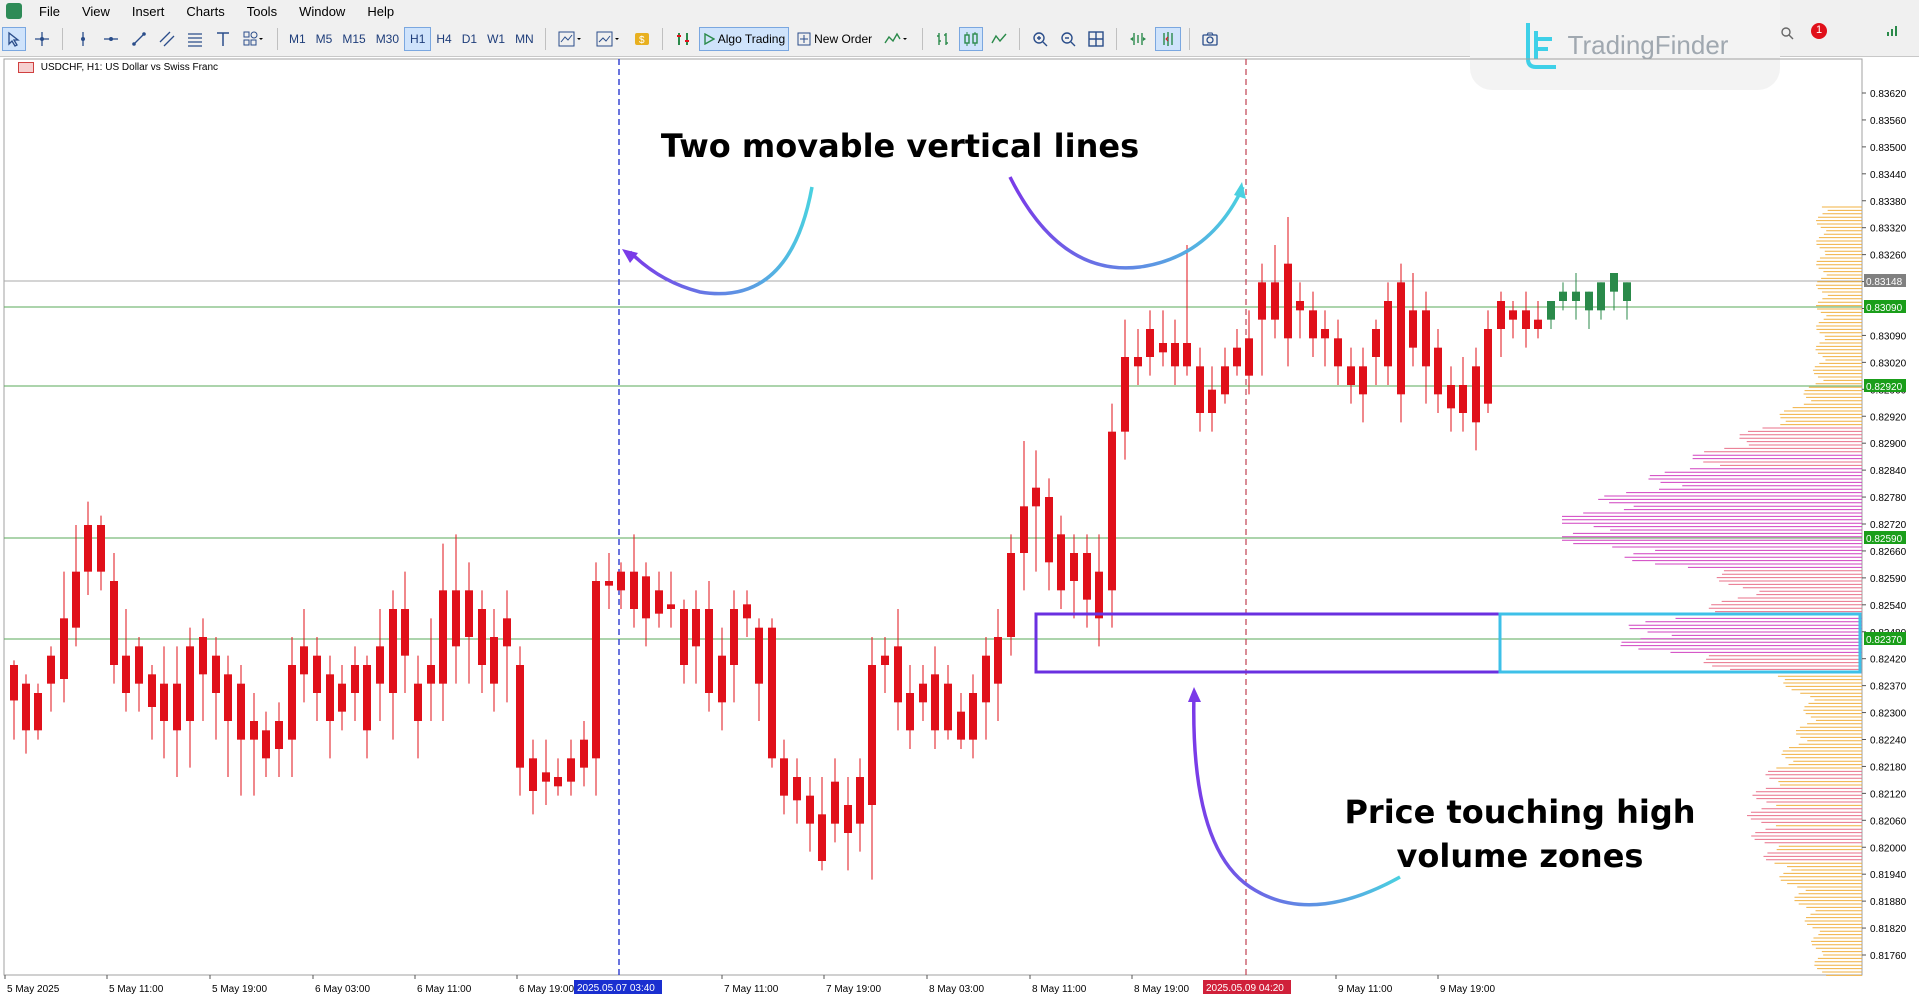  What do you see at coordinates (1096, 39) in the screenshot?
I see `tile-windows-icon` at bounding box center [1096, 39].